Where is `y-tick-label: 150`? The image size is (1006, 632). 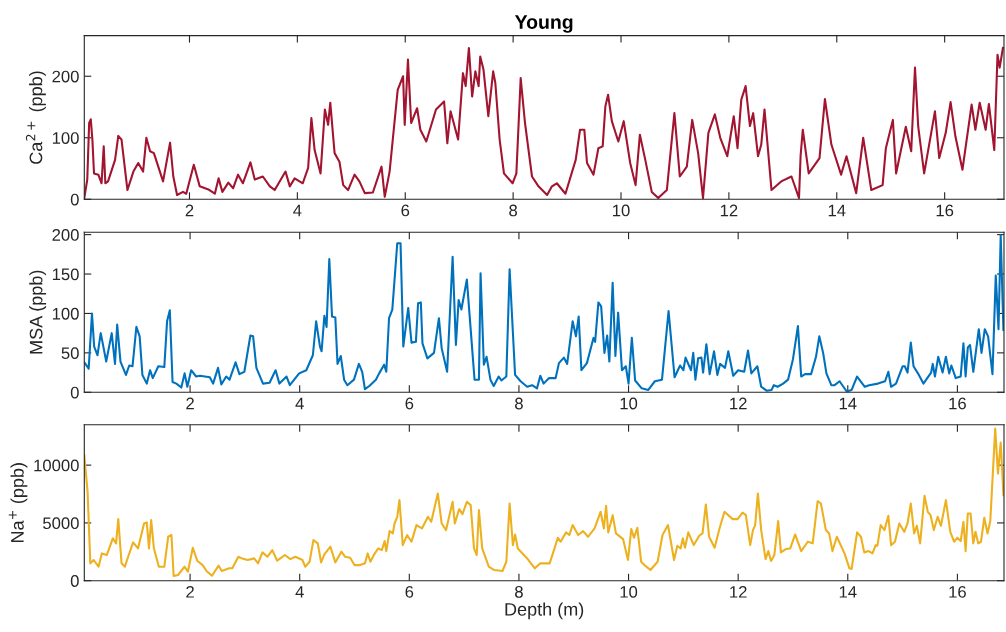
y-tick-label: 150 is located at coordinates (65, 274).